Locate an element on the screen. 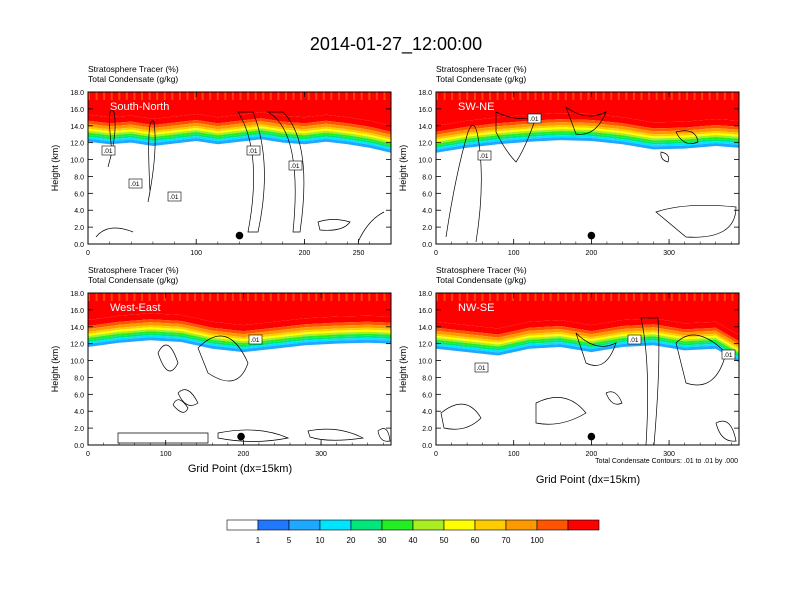 The height and width of the screenshot is (612, 792). contour-label-box is located at coordinates (174, 196).